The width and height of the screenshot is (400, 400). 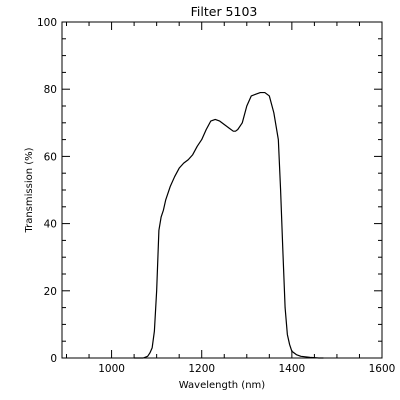 I want to click on y-tick-label: 60, so click(x=50, y=157).